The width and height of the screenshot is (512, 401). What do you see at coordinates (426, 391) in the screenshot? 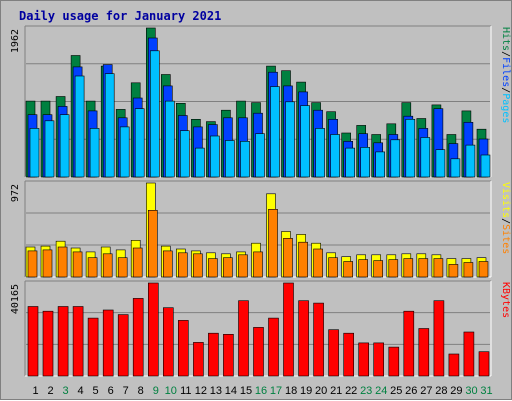
I see `day-label-27: 27` at bounding box center [426, 391].